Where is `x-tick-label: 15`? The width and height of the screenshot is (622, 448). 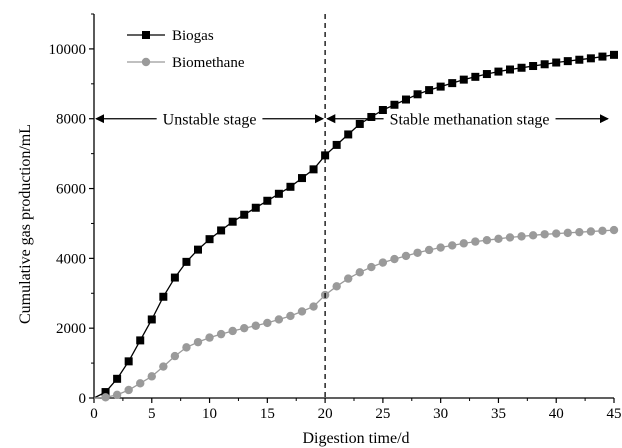
x-tick-label: 15 is located at coordinates (267, 414).